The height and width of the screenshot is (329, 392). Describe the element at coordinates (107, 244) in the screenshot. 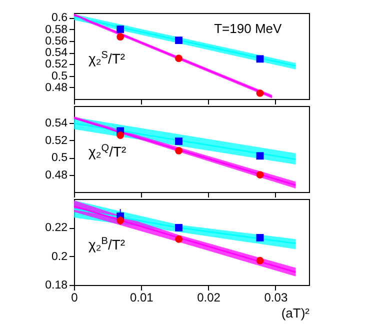

I see `y-axis-title: χ₂$^{B}$/T²` at that location.